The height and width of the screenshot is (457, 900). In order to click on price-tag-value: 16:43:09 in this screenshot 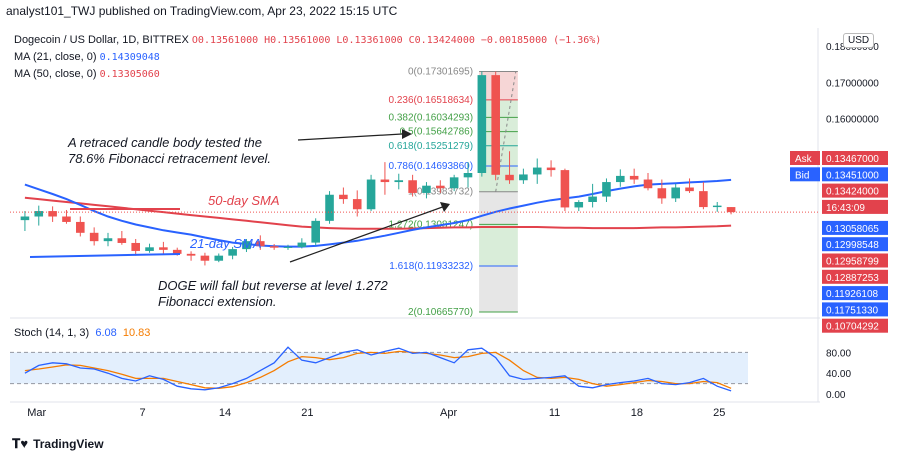, I will do `click(845, 208)`.